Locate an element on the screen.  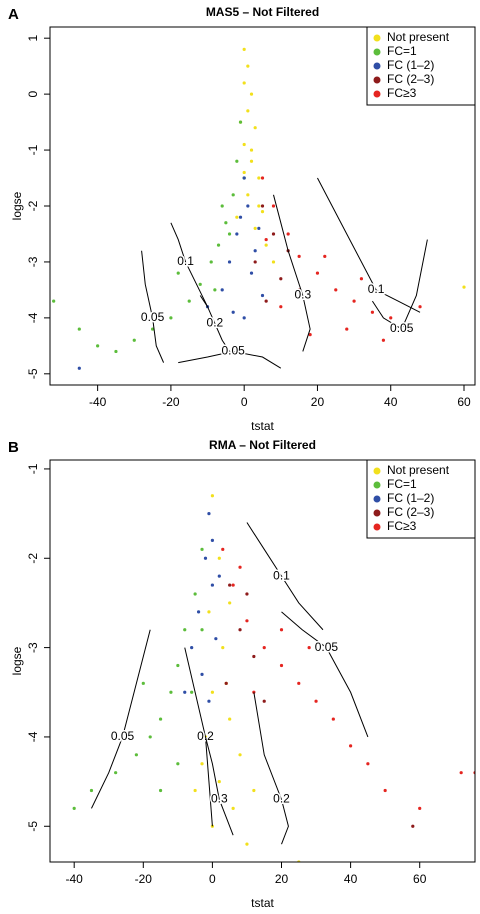
x-tick-label: -40 is located at coordinates (98, 402).